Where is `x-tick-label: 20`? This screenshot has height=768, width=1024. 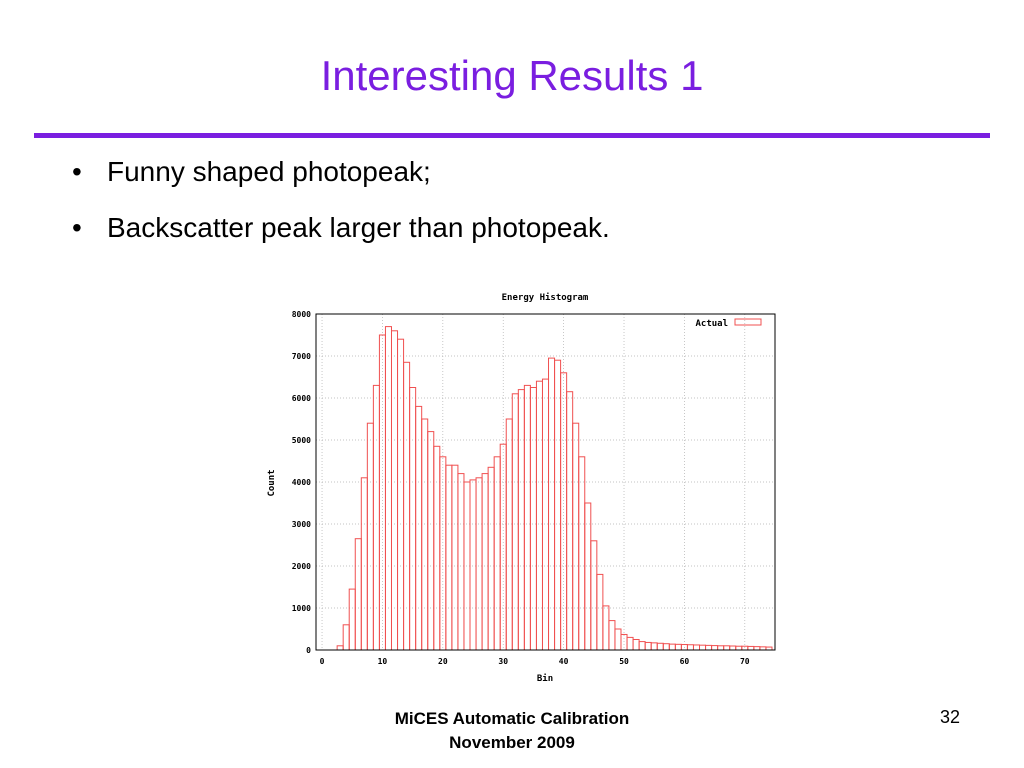
x-tick-label: 20 is located at coordinates (443, 661).